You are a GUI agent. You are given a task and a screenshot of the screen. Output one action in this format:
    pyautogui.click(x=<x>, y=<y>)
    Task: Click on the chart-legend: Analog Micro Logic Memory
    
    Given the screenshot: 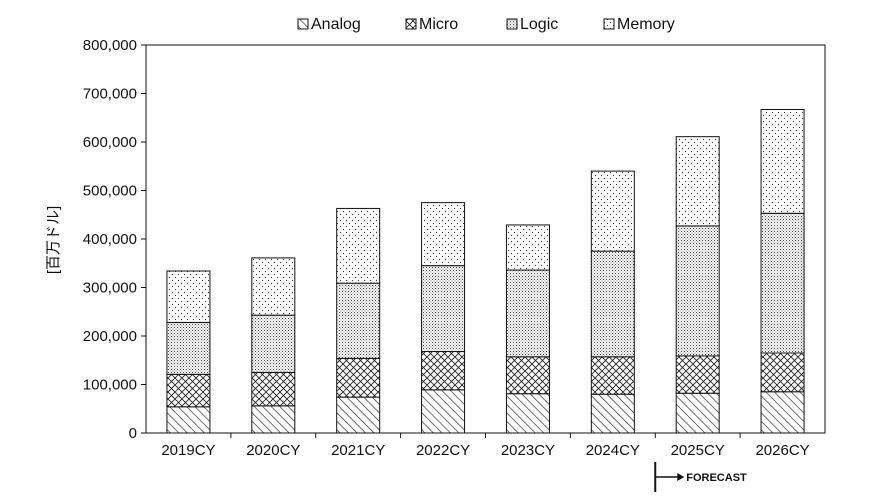 What is the action you would take?
    pyautogui.click(x=486, y=24)
    